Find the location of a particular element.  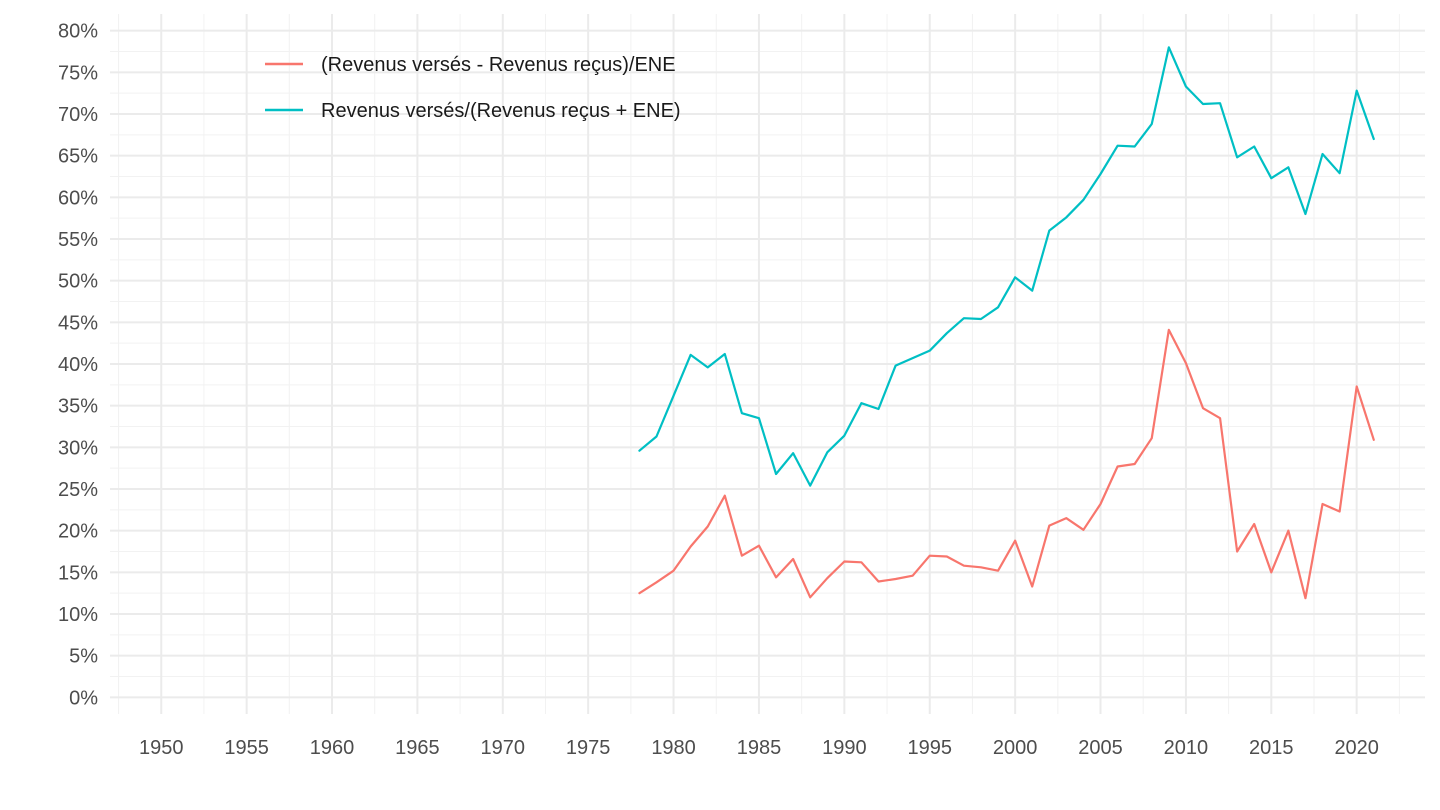

y-tick-label: 60% is located at coordinates (78, 198).